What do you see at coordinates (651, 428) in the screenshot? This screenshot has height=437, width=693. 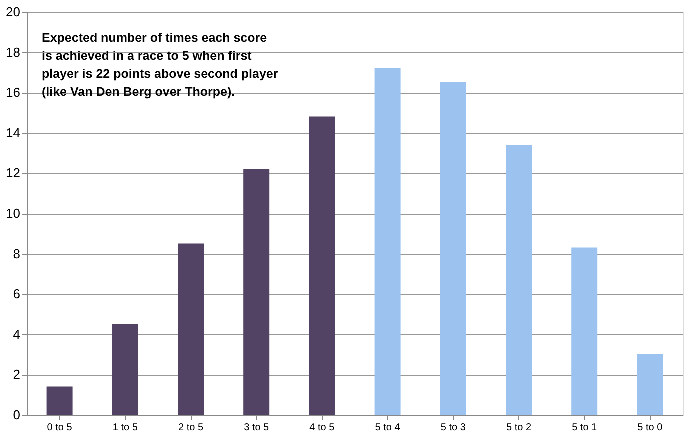 I see `x-tick-label: 5 to 0` at bounding box center [651, 428].